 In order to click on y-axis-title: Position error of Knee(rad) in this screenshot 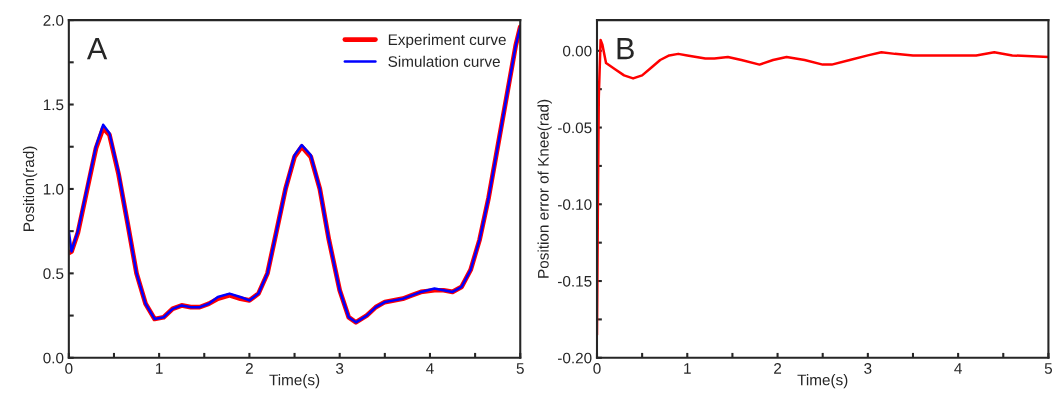, I will do `click(544, 188)`.